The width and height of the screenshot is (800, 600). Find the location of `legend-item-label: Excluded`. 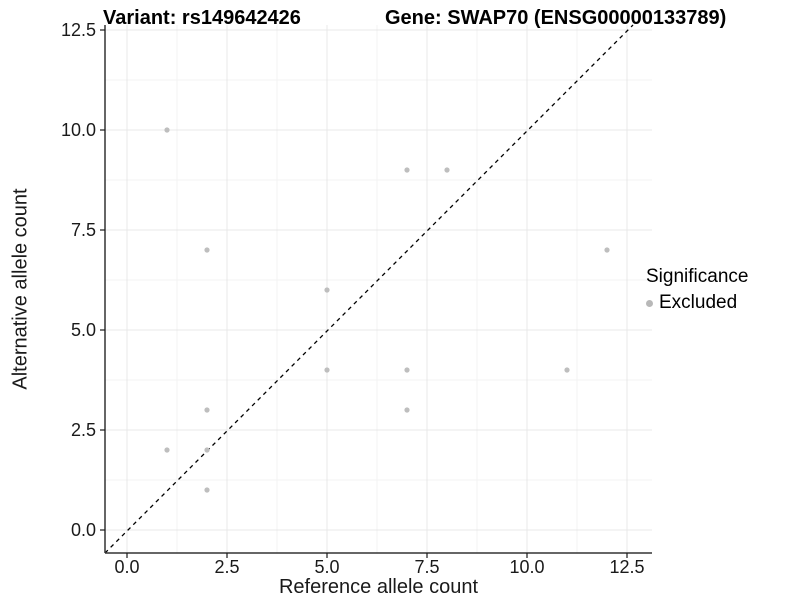

legend-item-label: Excluded is located at coordinates (698, 302).